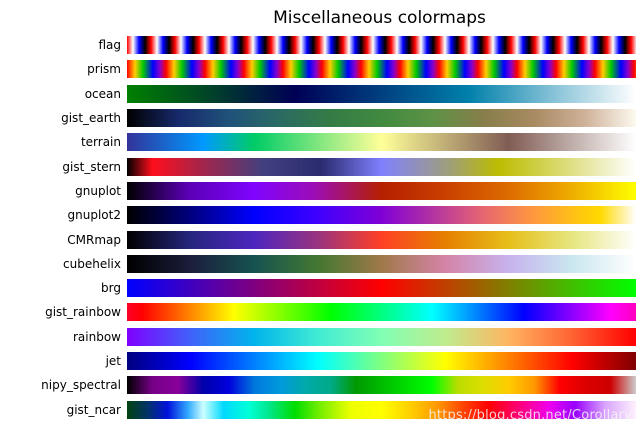  What do you see at coordinates (379, 18) in the screenshot?
I see `figure-title: Miscellaneous colormaps` at bounding box center [379, 18].